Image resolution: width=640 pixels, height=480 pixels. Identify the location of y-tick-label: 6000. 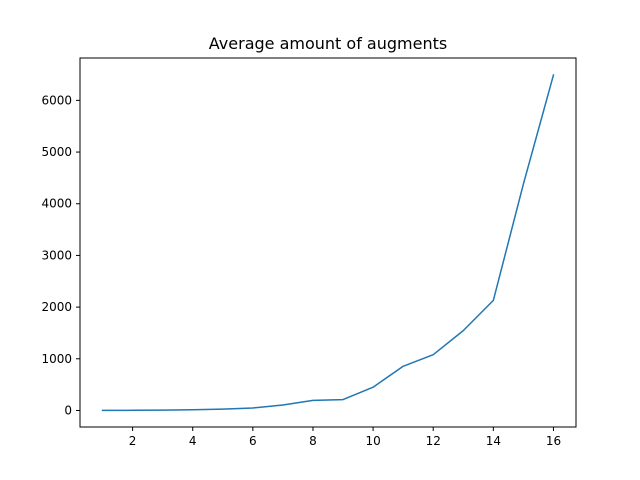
(56, 100).